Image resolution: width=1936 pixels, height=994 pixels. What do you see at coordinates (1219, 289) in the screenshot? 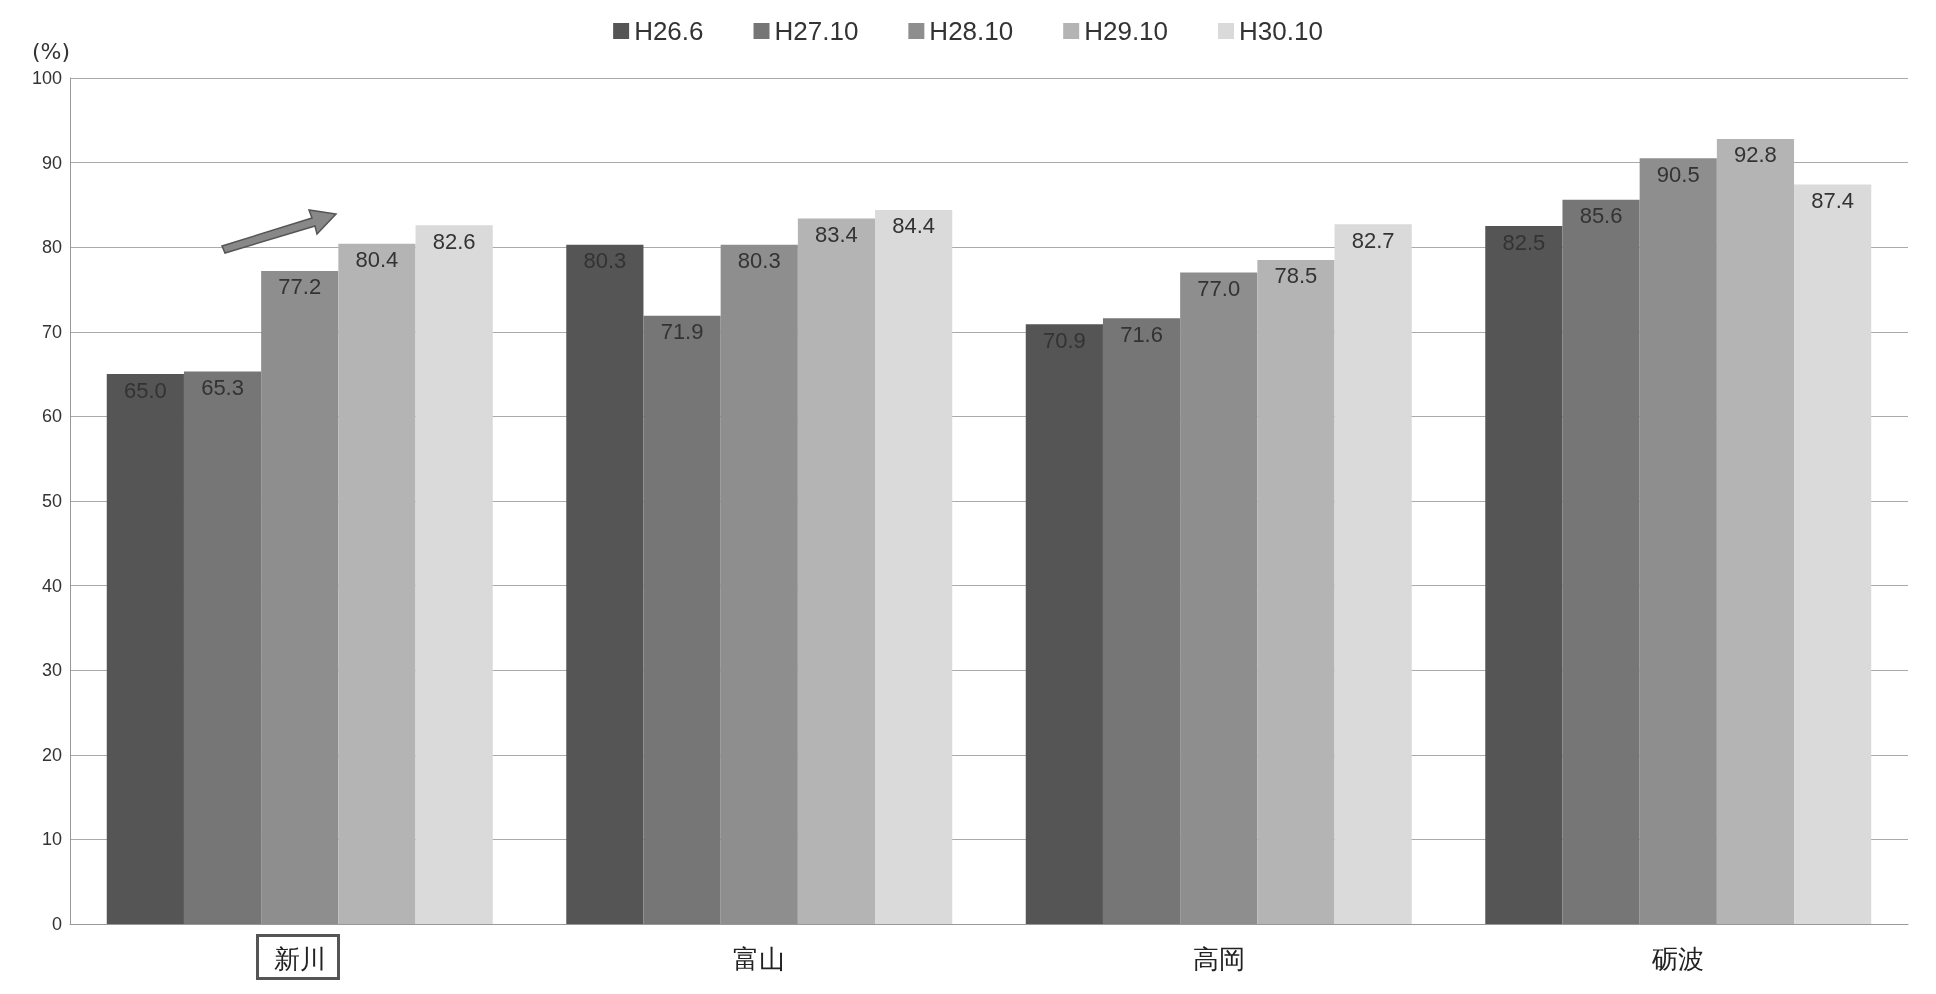
I see `data-label: 77.0` at bounding box center [1219, 289].